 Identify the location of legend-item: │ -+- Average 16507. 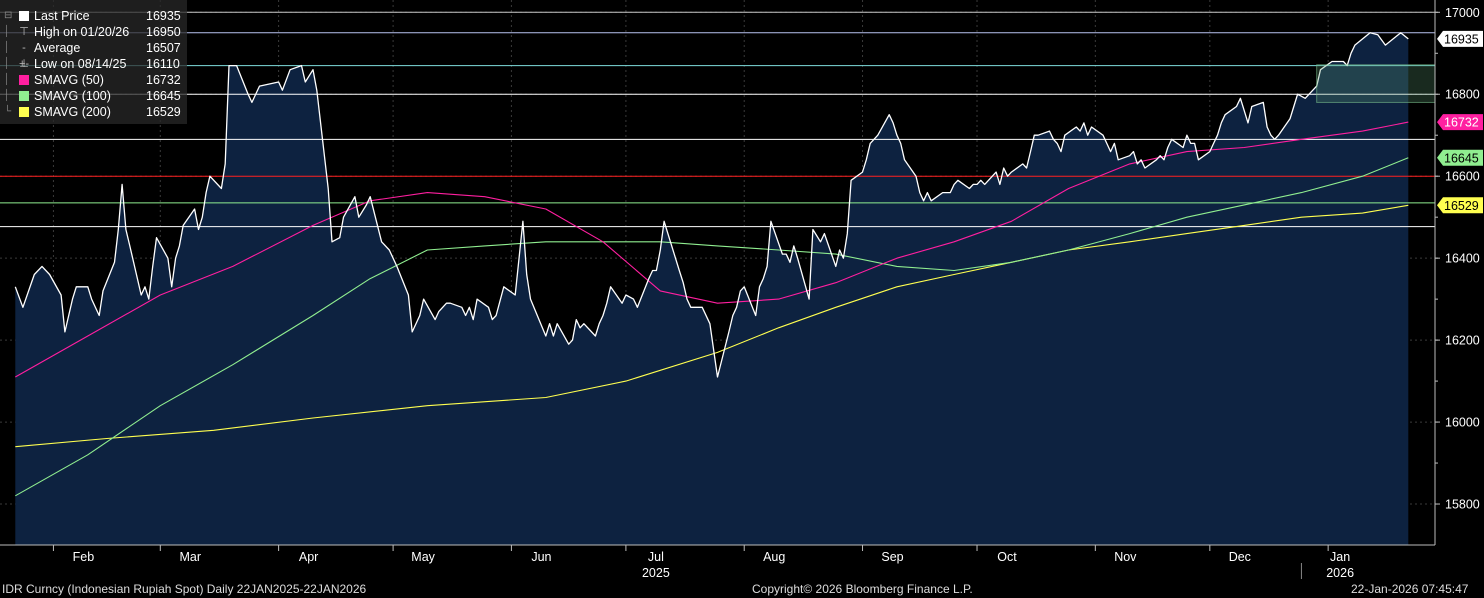
(93, 55).